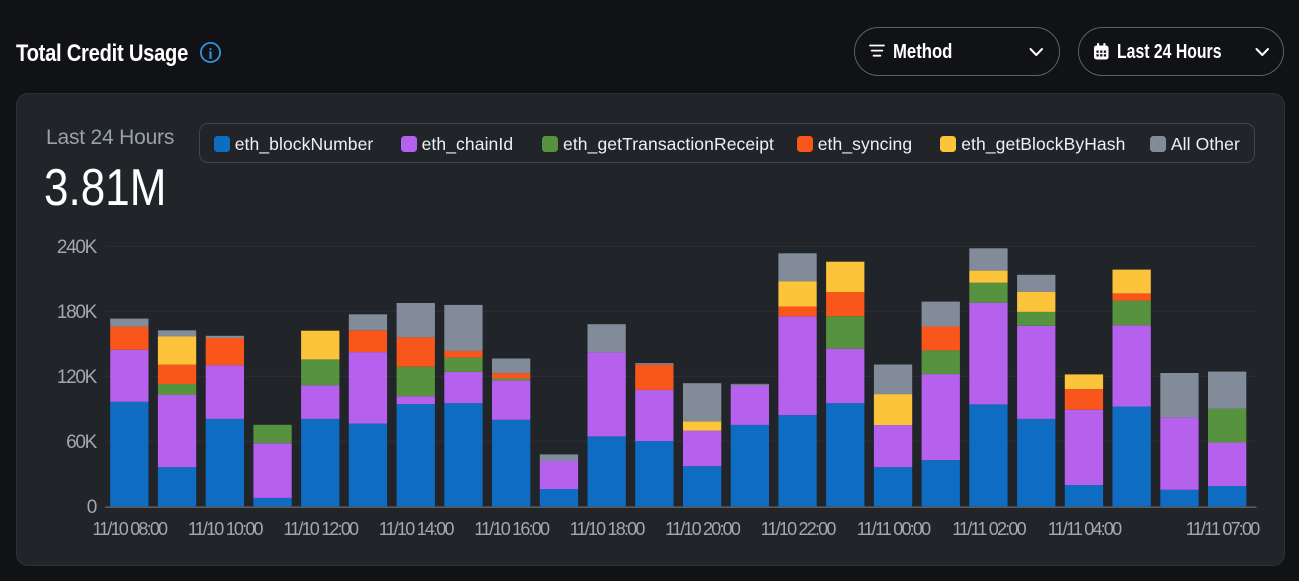 The height and width of the screenshot is (581, 1299). Describe the element at coordinates (417, 529) in the screenshot. I see `svg-text: 11/10 14:00` at that location.